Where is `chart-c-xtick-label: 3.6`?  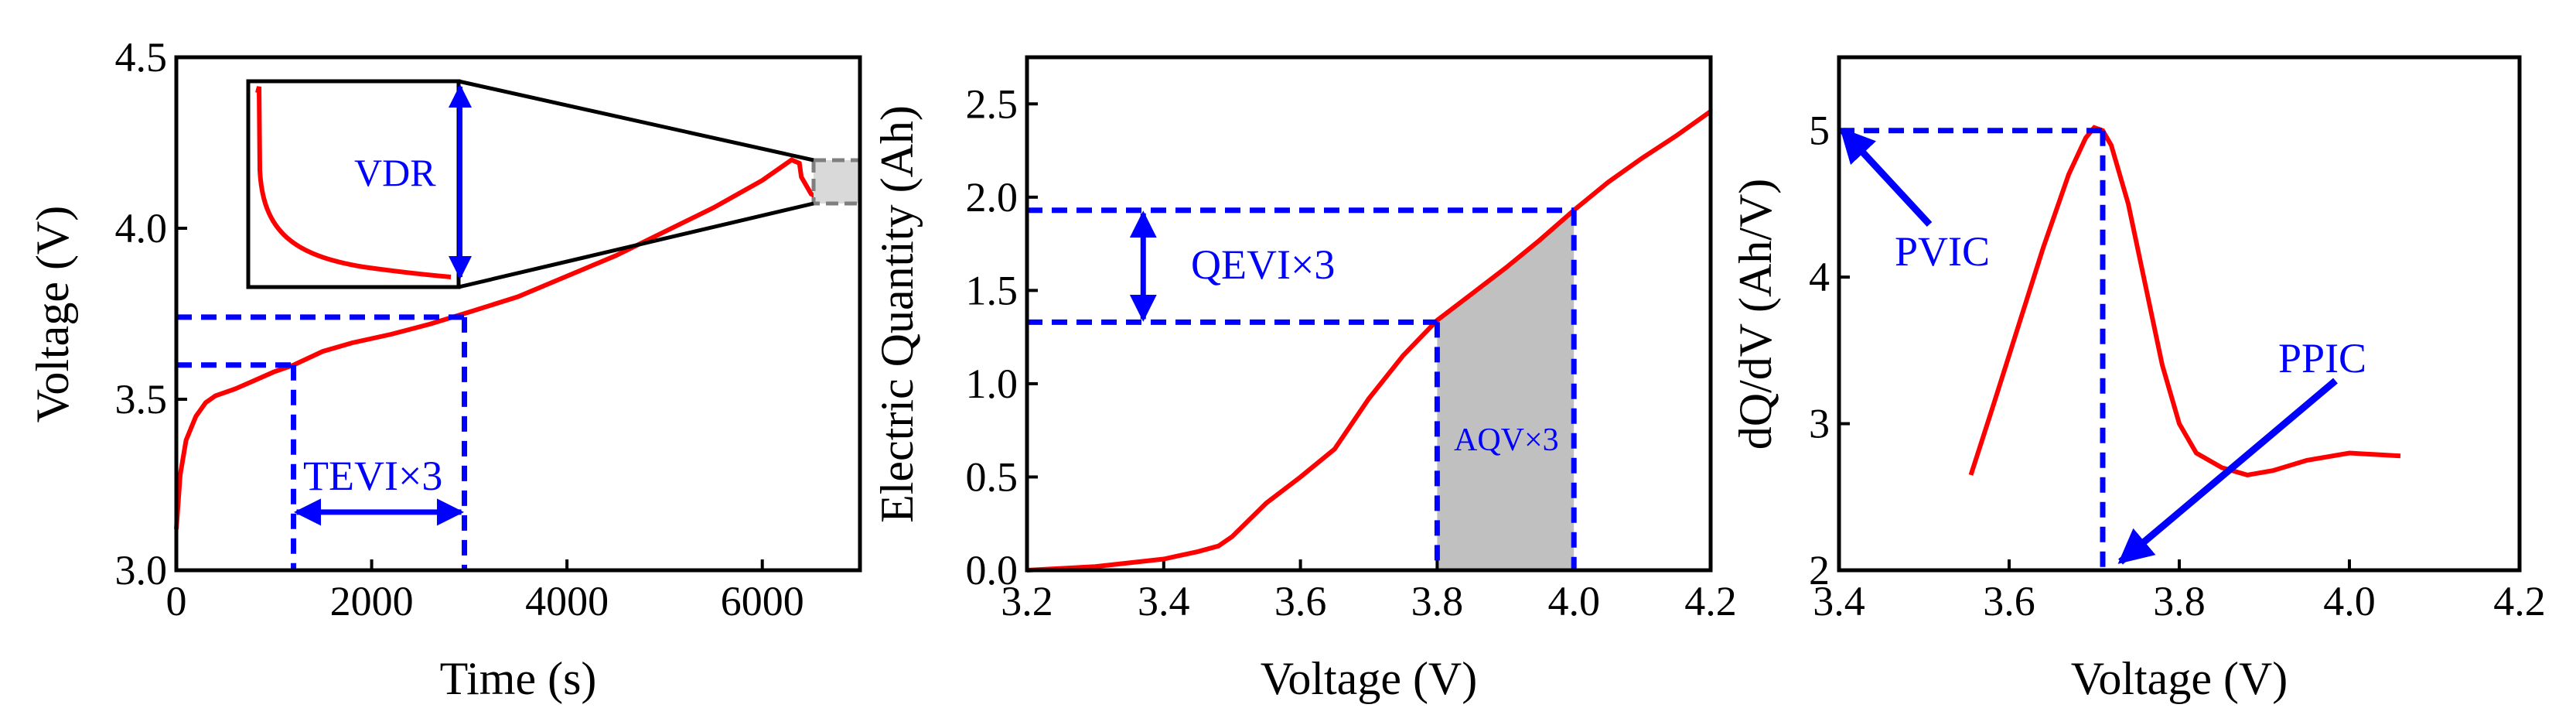
chart-c-xtick-label: 3.6 is located at coordinates (2009, 601).